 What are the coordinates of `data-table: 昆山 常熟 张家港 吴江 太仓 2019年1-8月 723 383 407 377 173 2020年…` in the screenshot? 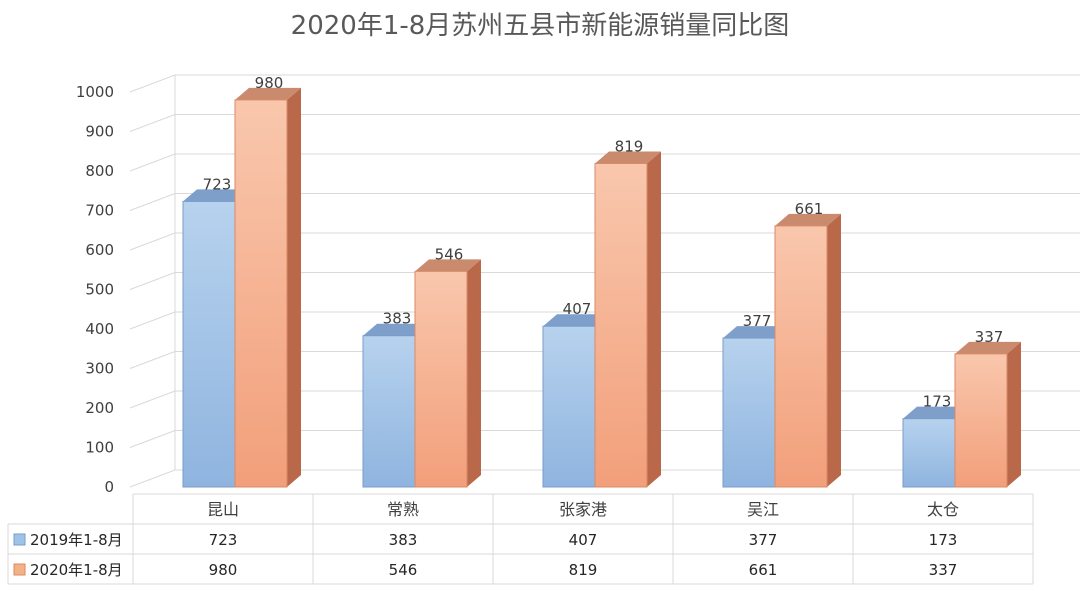 It's located at (520, 539).